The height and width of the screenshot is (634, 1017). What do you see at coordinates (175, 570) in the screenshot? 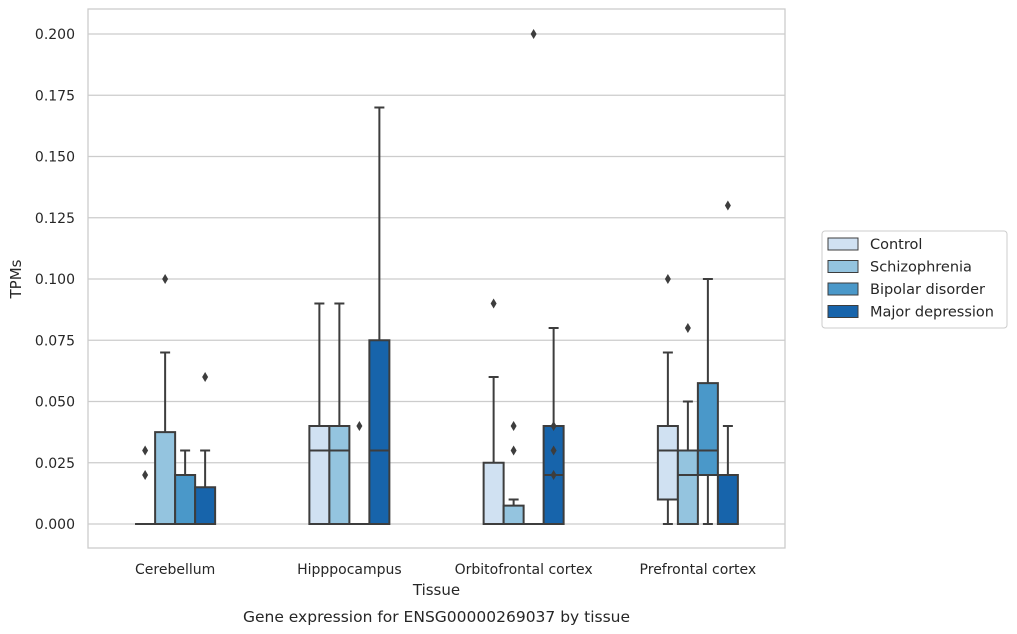
I see `x-tick-label: Cerebellum` at bounding box center [175, 570].